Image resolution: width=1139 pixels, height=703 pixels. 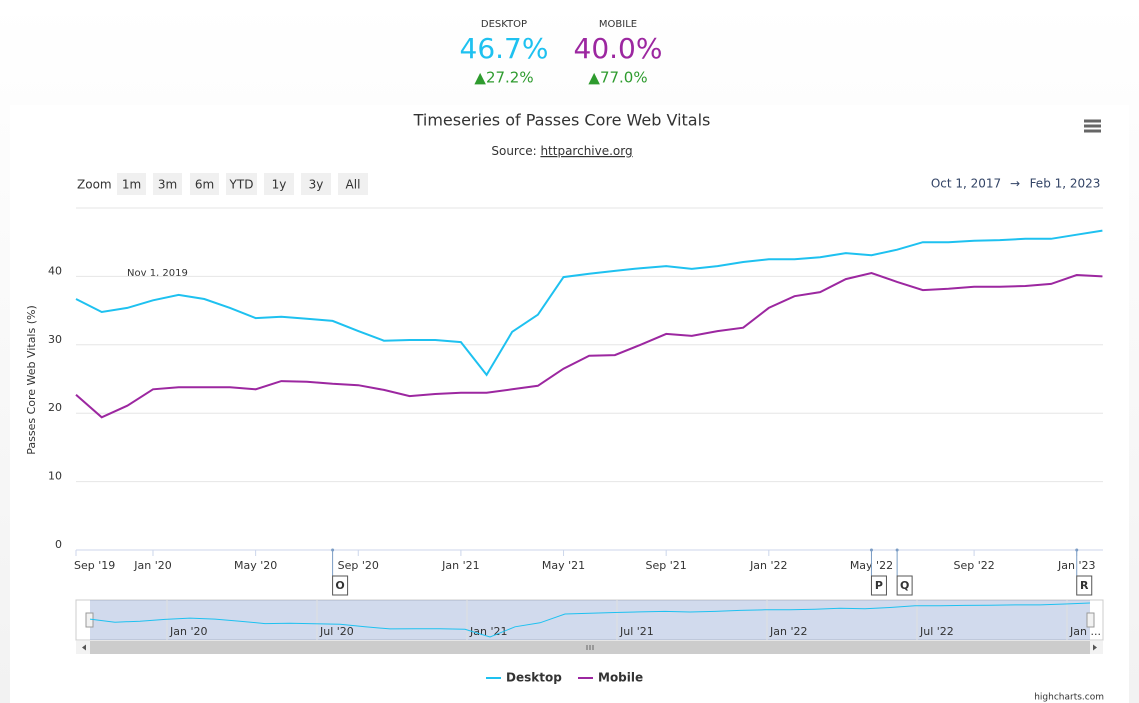 What do you see at coordinates (94, 185) in the screenshot?
I see `zoom-label: Zoom` at bounding box center [94, 185].